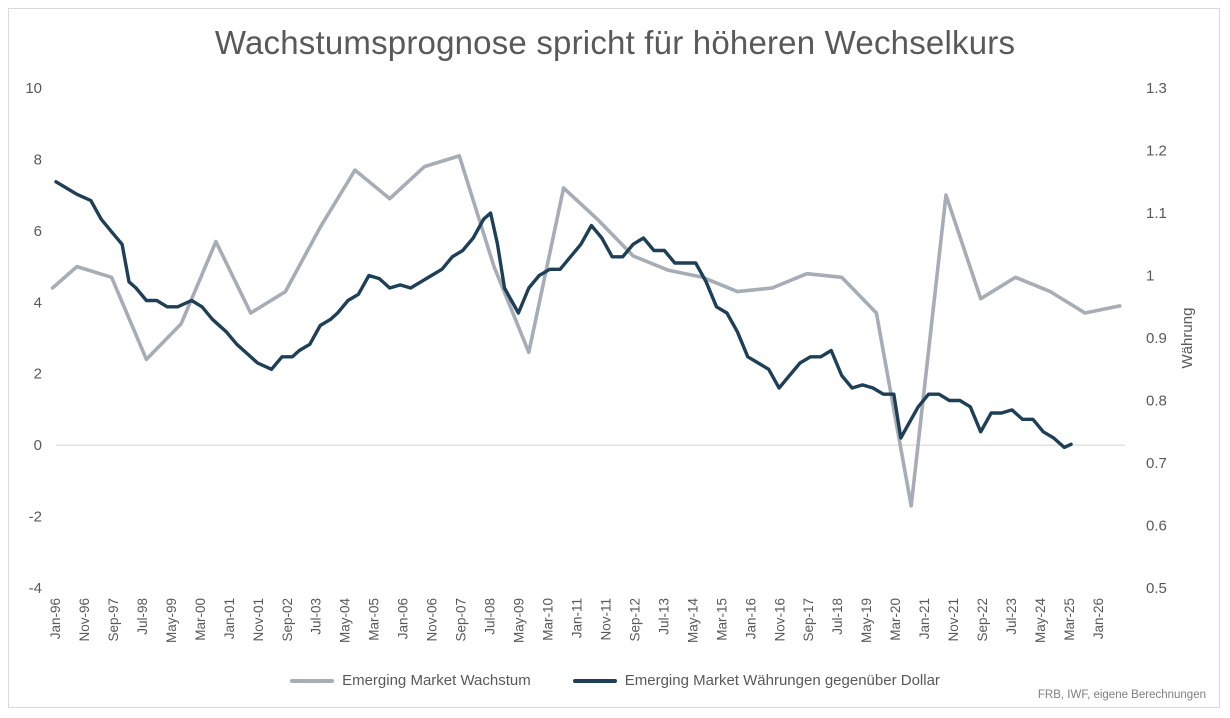  I want to click on x-tick-label: Sep-22, so click(982, 620).